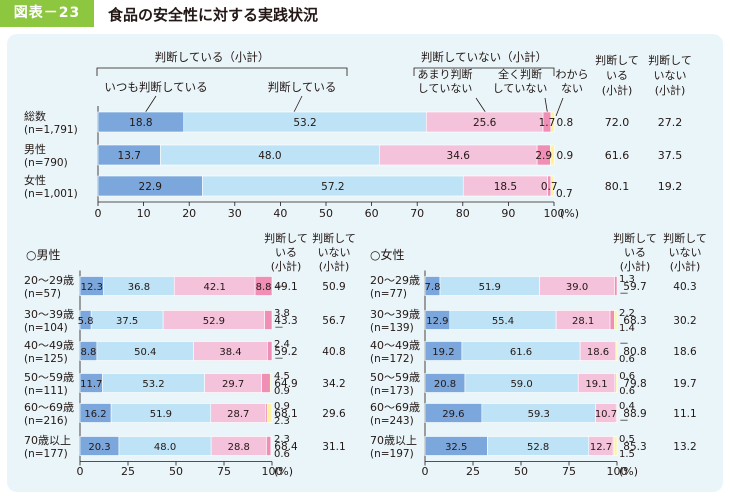 The height and width of the screenshot is (498, 730). I want to click on male-value-label-dk: 0.6, so click(282, 454).